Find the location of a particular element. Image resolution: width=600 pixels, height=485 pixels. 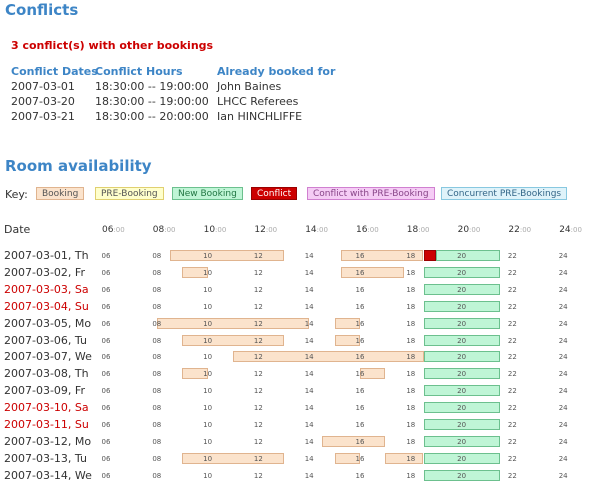

key-new-booking: New Booking is located at coordinates (207, 193).